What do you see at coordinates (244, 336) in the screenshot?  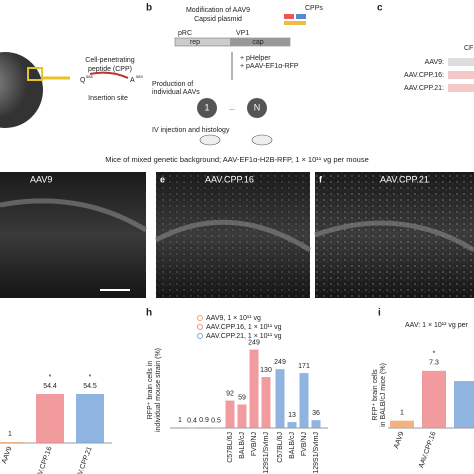 I see `legend-label: AAV.CPP.21, 1 × 10¹¹ vg` at bounding box center [244, 336].